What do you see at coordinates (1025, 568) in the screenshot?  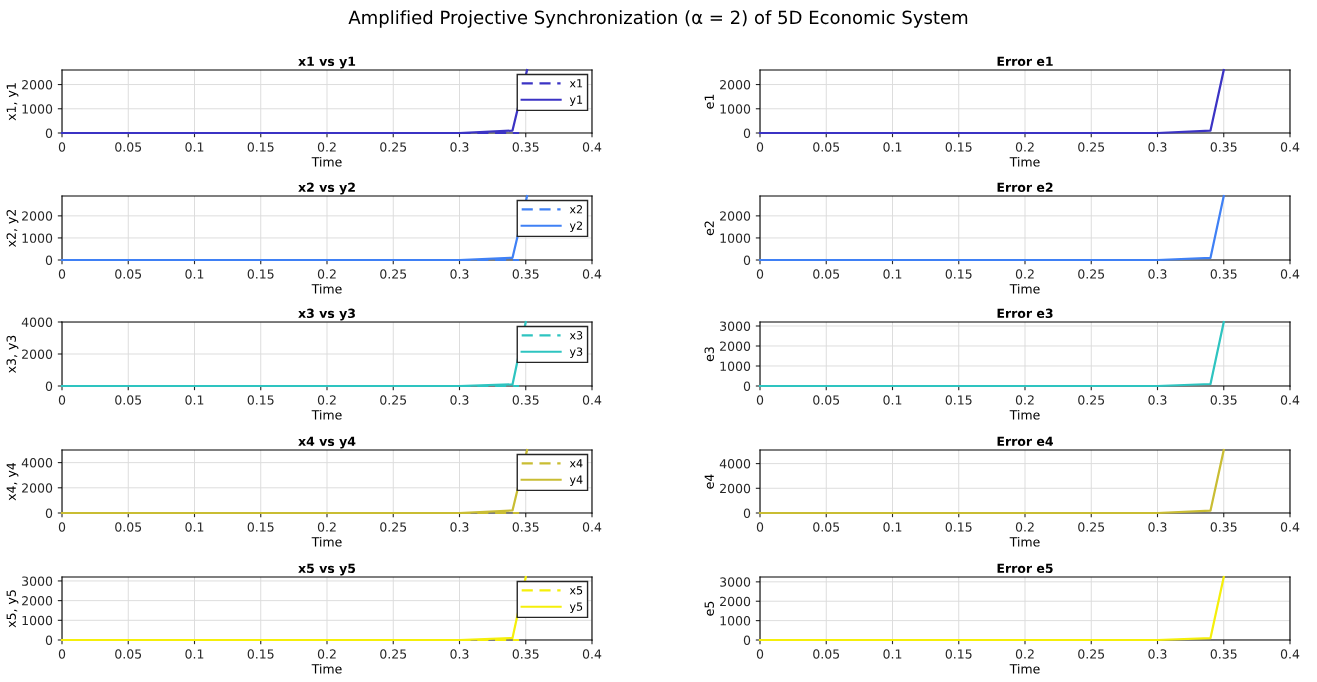 I see `chart-title: Error e5` at bounding box center [1025, 568].